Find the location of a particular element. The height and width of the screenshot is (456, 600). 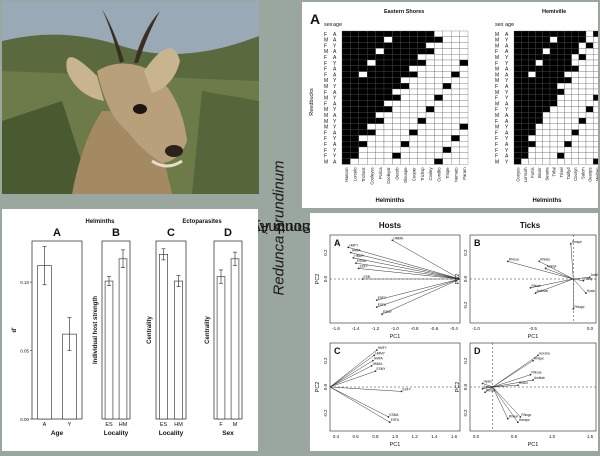

loading-label: Amblyc is located at coordinates (594, 275).